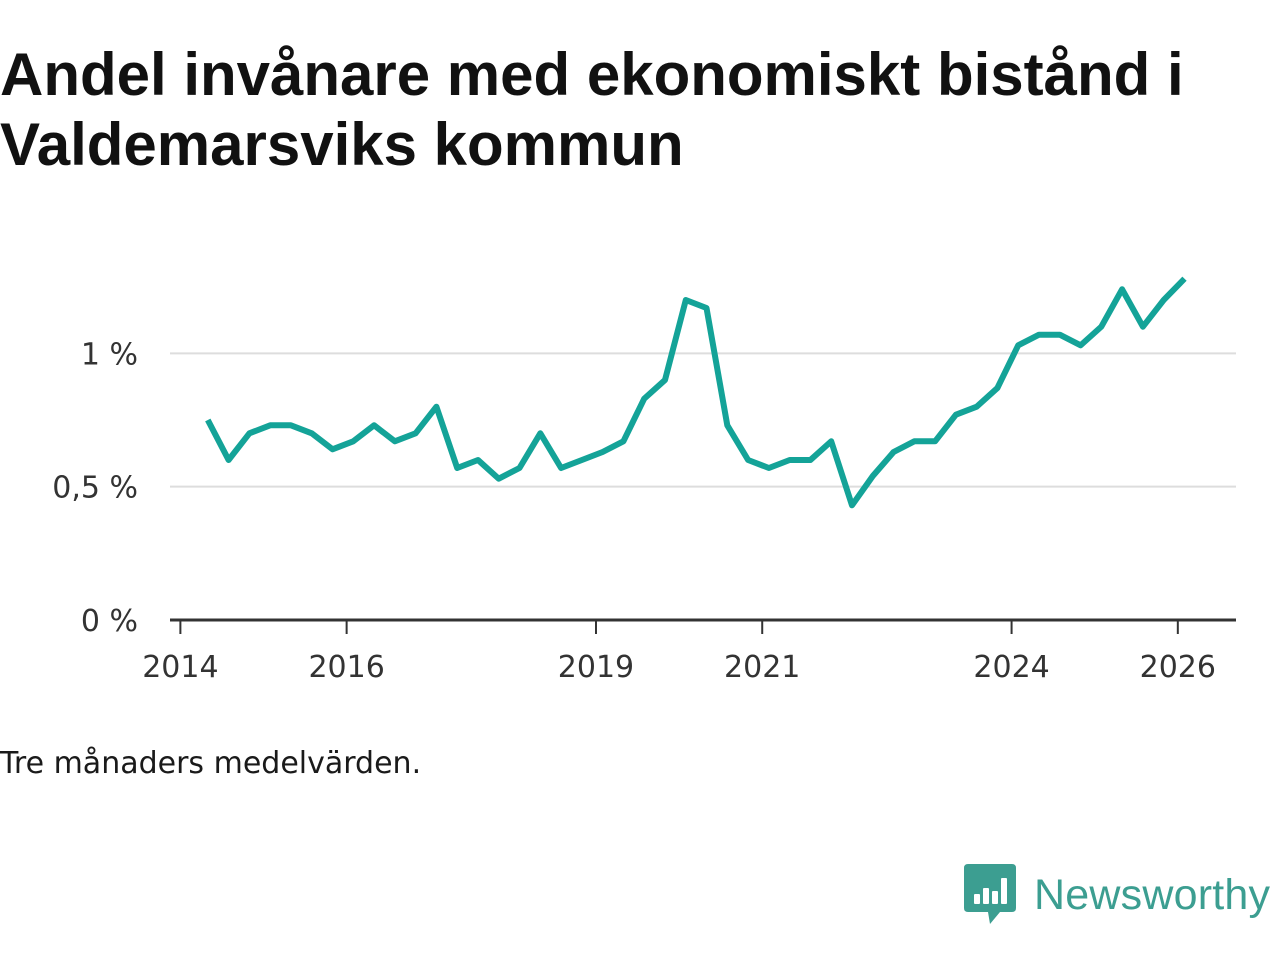 Image resolution: width=1280 pixels, height=960 pixels. I want to click on x-tick-label: 2019, so click(596, 667).